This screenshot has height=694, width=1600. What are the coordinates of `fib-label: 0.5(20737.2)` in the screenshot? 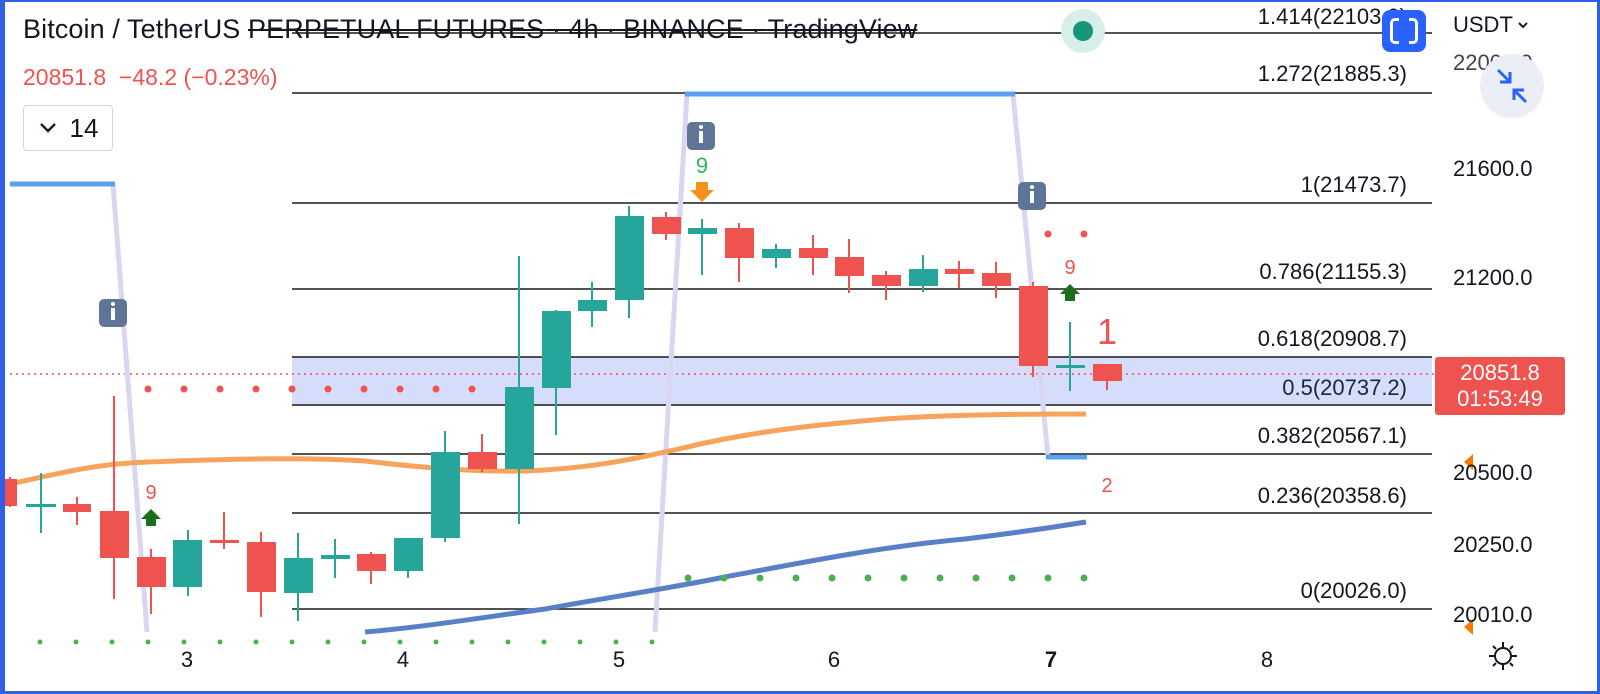 It's located at (1344, 387).